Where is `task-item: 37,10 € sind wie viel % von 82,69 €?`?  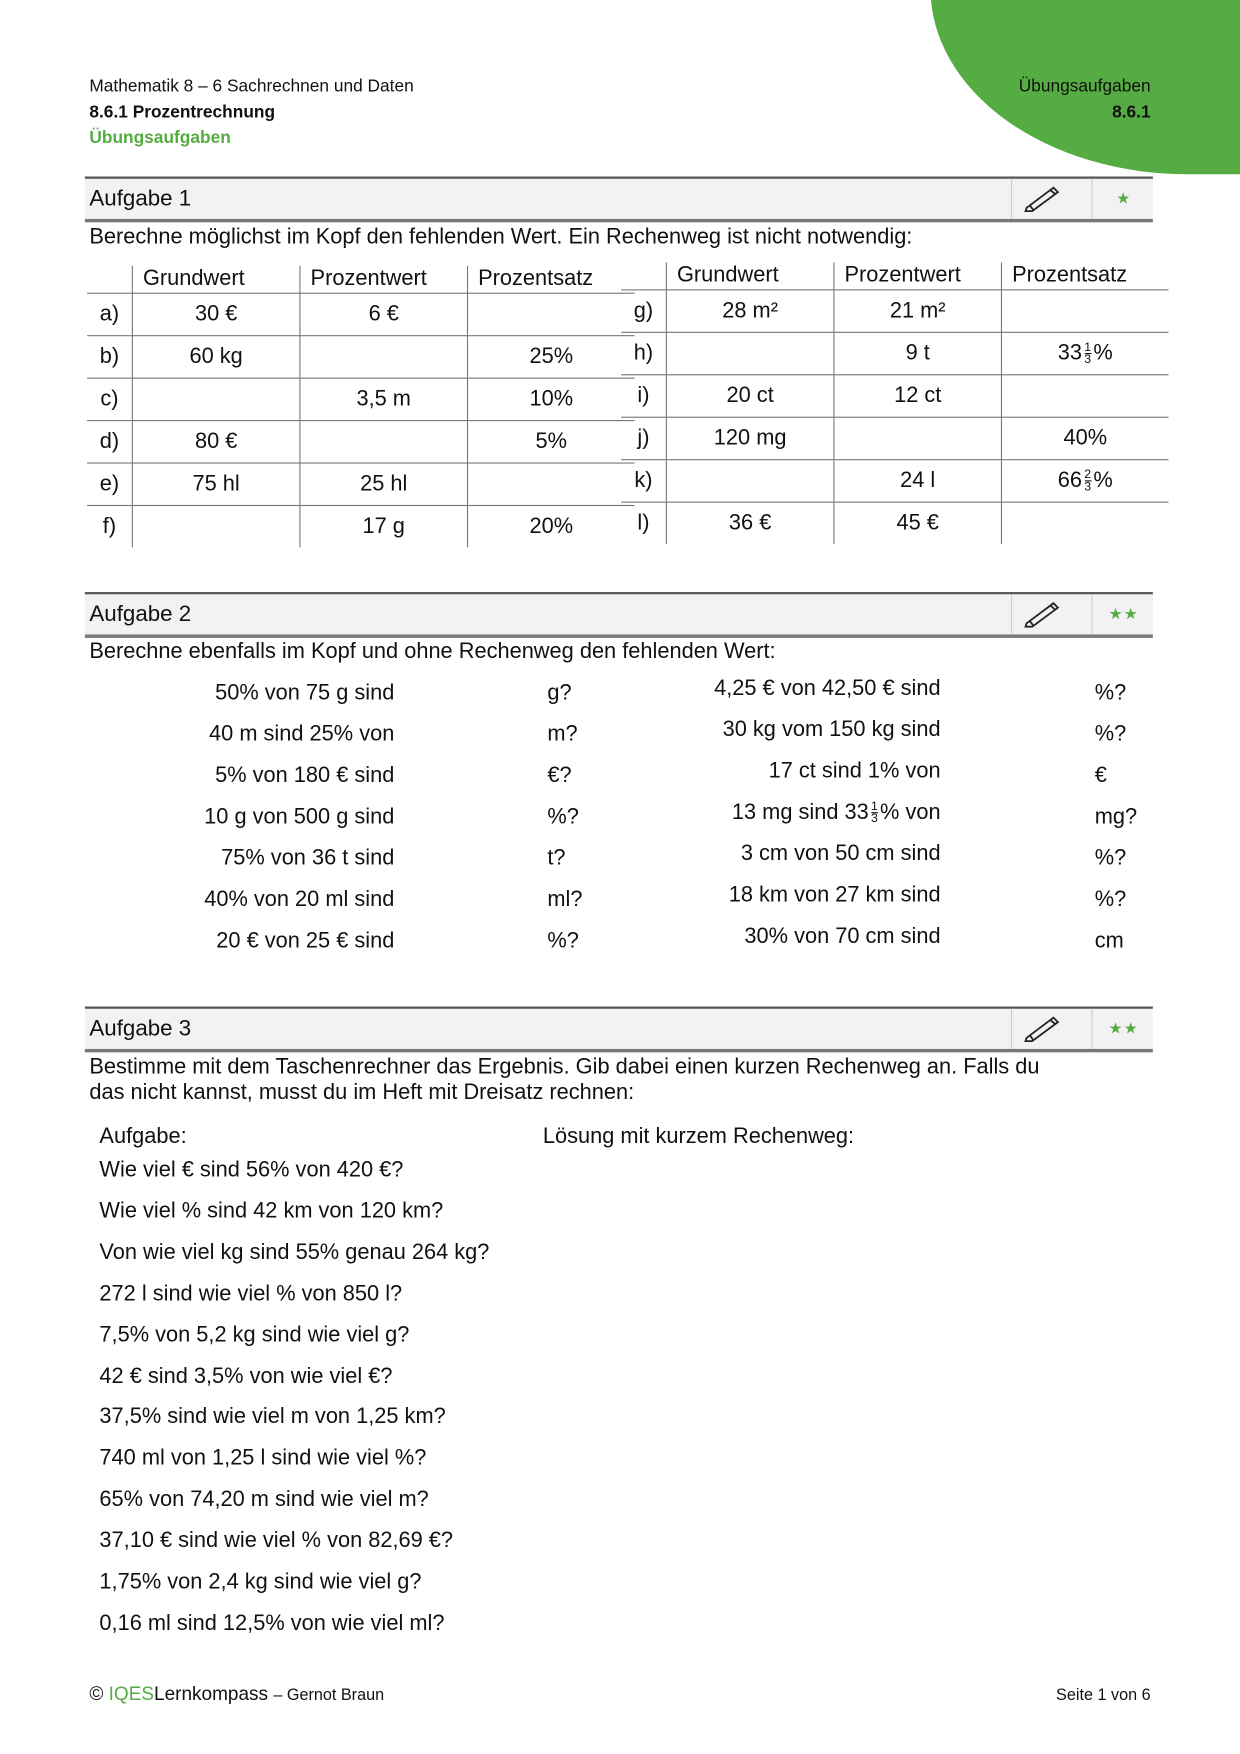 task-item: 37,10 € sind wie viel % von 82,69 €? is located at coordinates (276, 1540).